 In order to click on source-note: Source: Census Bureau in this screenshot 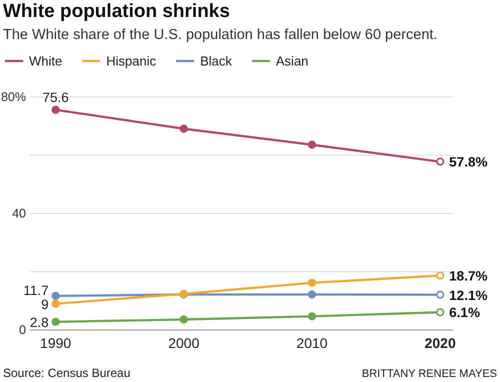, I will do `click(66, 373)`.